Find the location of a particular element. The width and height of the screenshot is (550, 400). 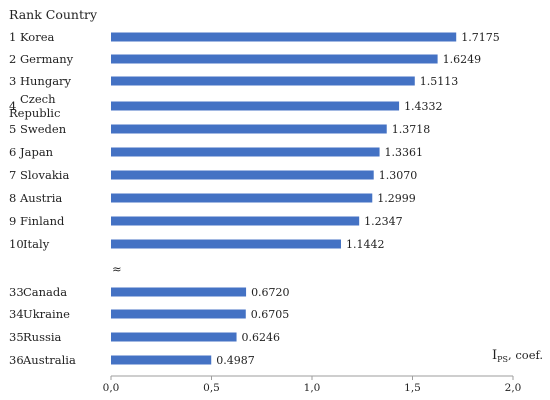

rank-label: 5 is located at coordinates (12, 129).